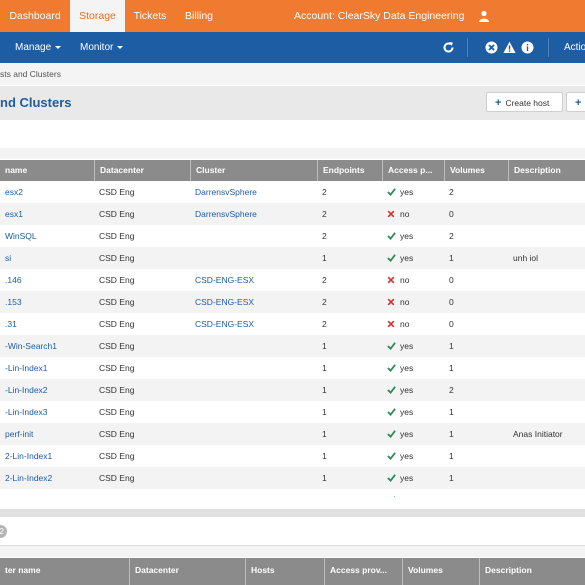 Image resolution: width=585 pixels, height=585 pixels. What do you see at coordinates (26, 412) in the screenshot?
I see `host-name-link: -Lin-Index3` at bounding box center [26, 412].